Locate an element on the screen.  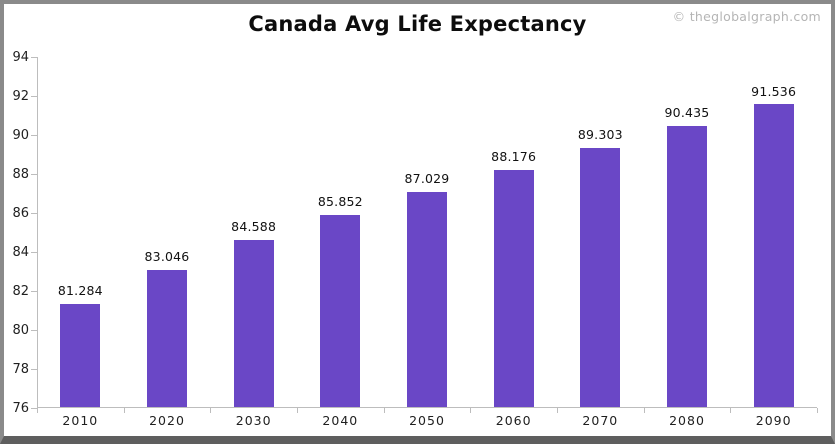
x-axis-label: 2020 is located at coordinates (167, 420).